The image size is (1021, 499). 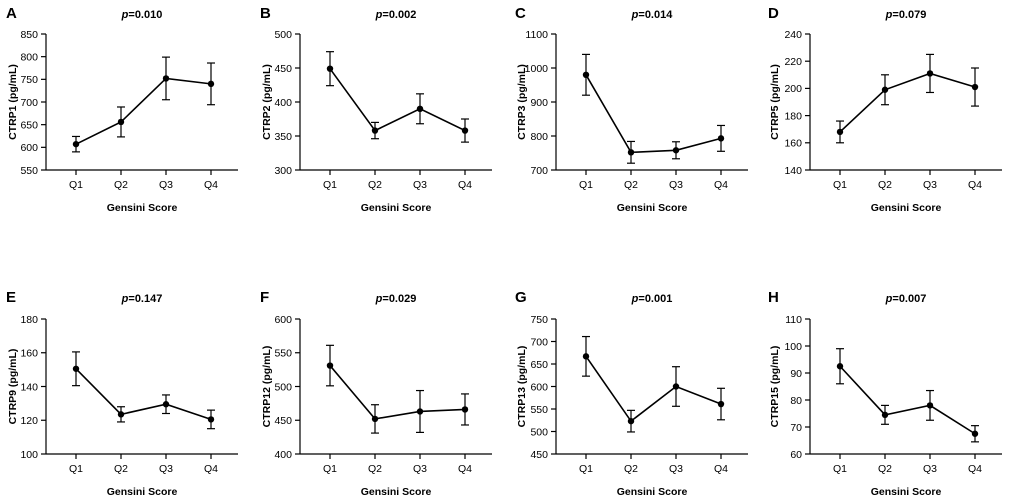 What do you see at coordinates (283, 421) in the screenshot?
I see `y-tick-label: 450` at bounding box center [283, 421].